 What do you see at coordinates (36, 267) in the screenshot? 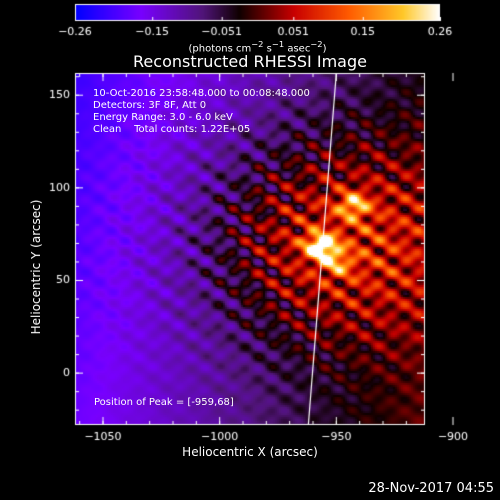
I see `y-axis-label: Heliocentric Y (arcsec)` at bounding box center [36, 267].